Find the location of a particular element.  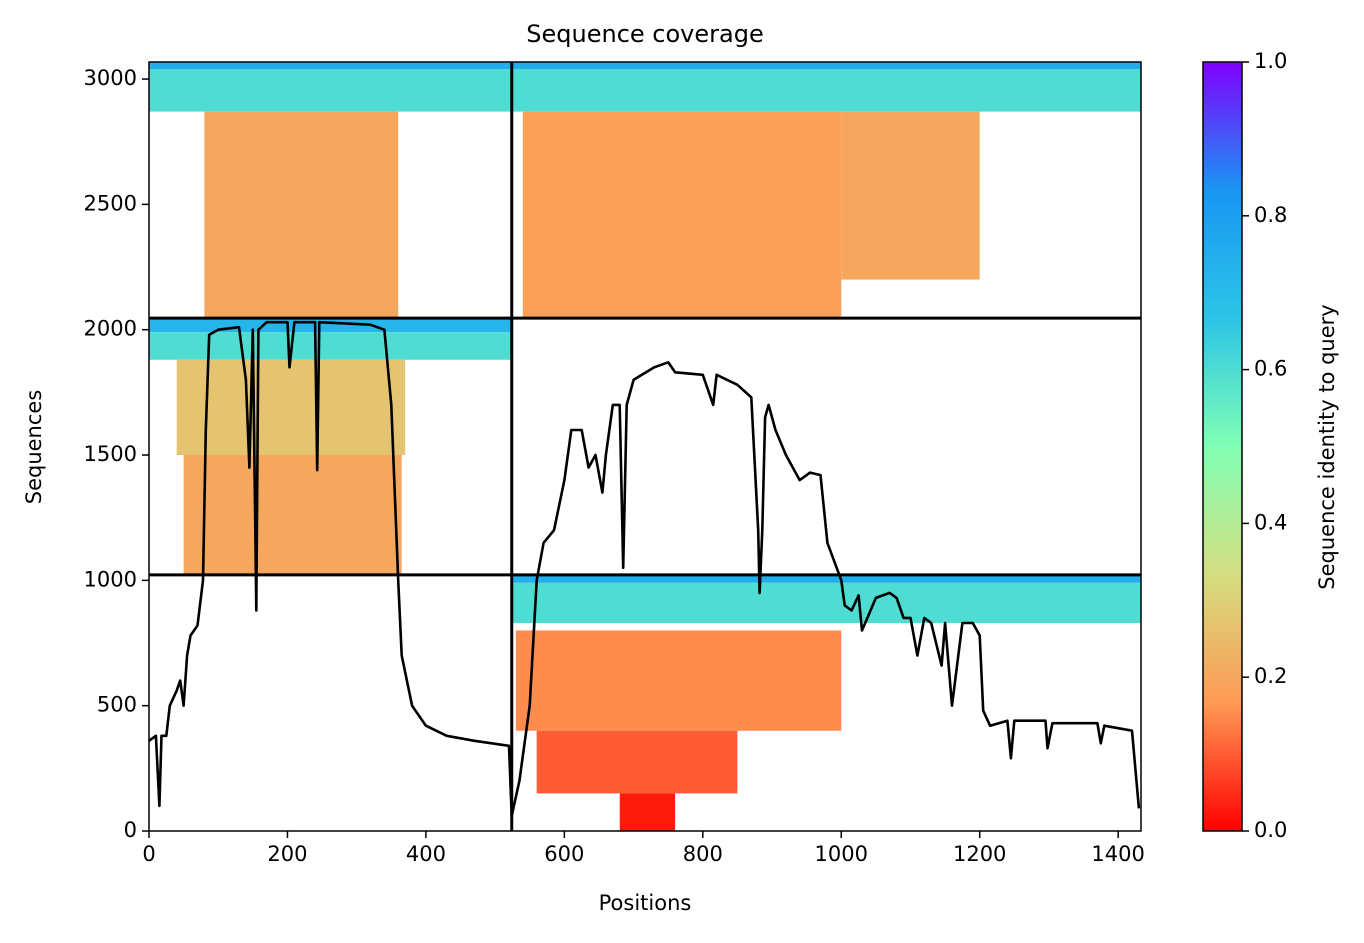

x-tick-label: 600 is located at coordinates (564, 854).